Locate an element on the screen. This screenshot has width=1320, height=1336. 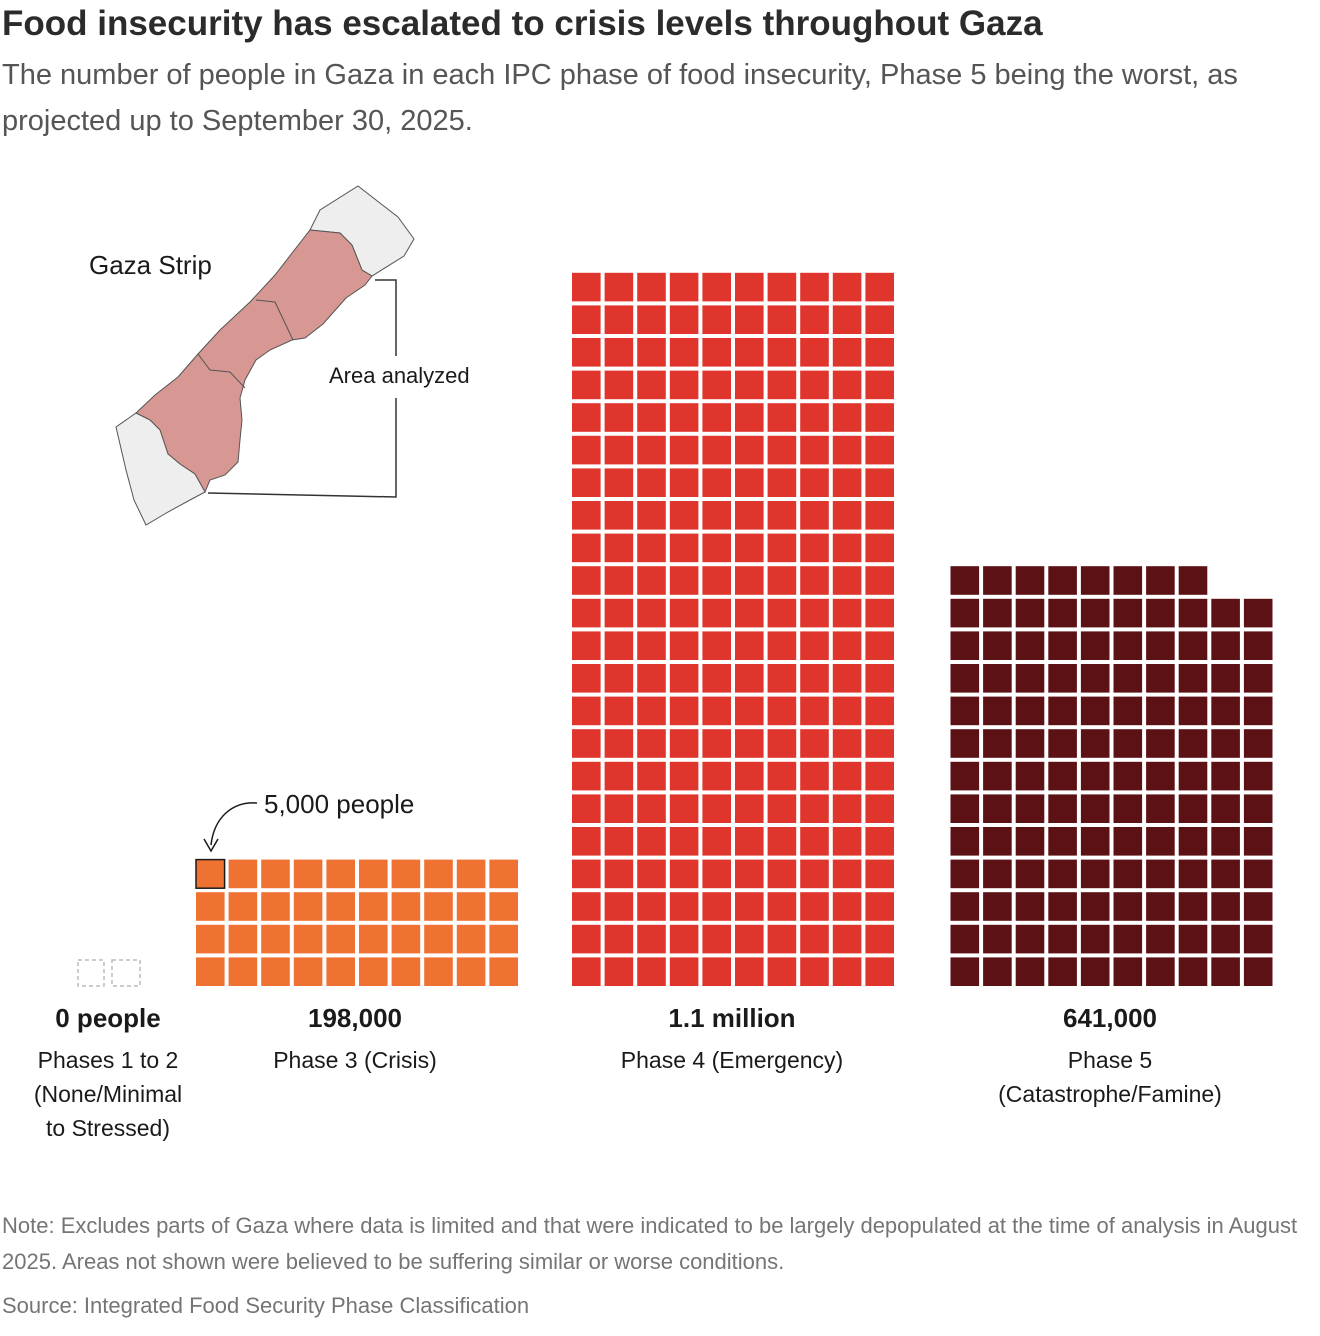
category-label-line: (Catastrophe/Famine) is located at coordinates (1110, 1094).